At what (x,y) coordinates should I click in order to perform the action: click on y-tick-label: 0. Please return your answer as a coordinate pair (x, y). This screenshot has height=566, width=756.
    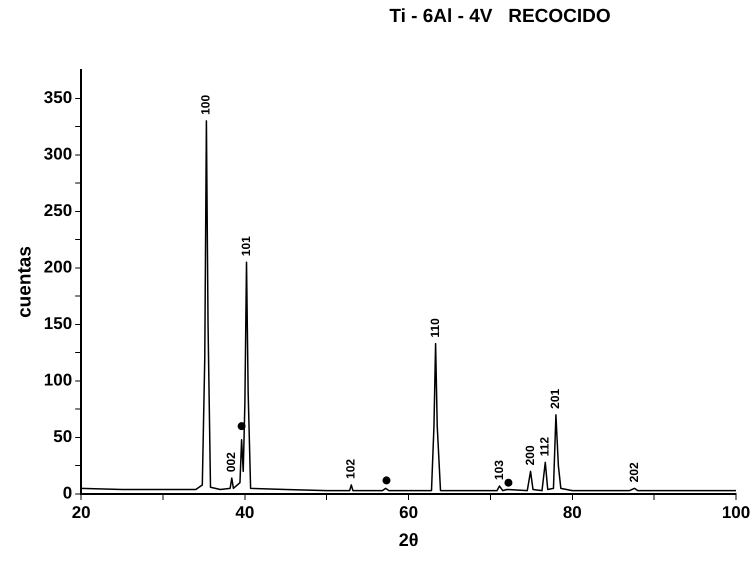
    Looking at the image, I should click on (67, 493).